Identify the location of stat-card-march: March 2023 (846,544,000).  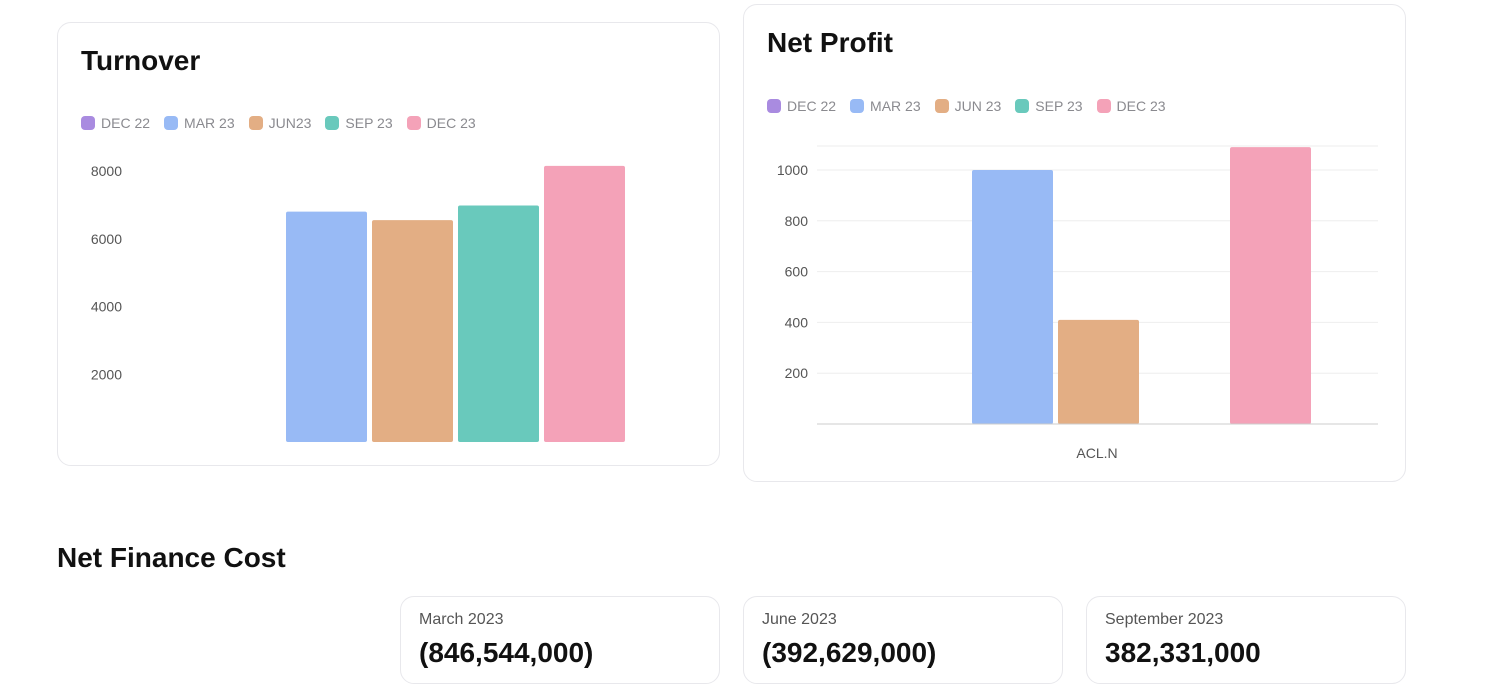
(560, 640).